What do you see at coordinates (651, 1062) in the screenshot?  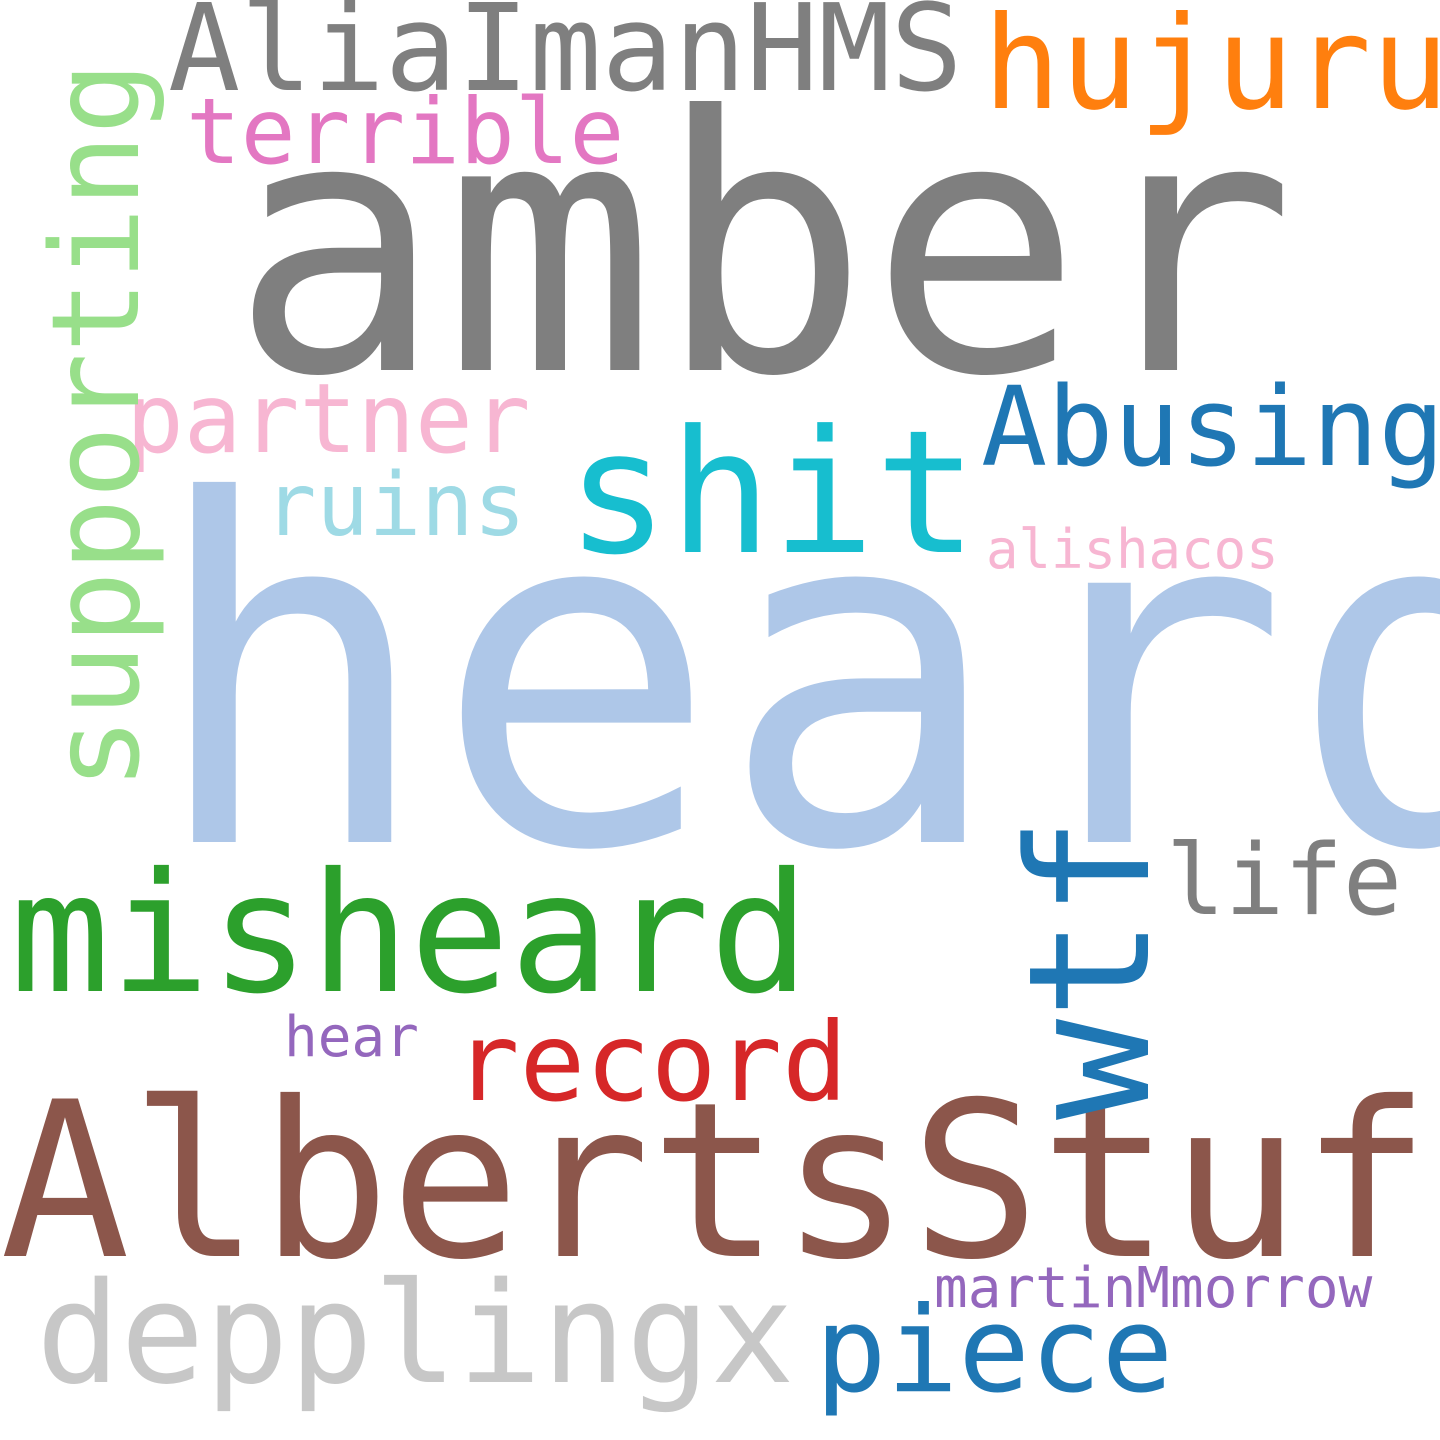 I see `word-record: record` at bounding box center [651, 1062].